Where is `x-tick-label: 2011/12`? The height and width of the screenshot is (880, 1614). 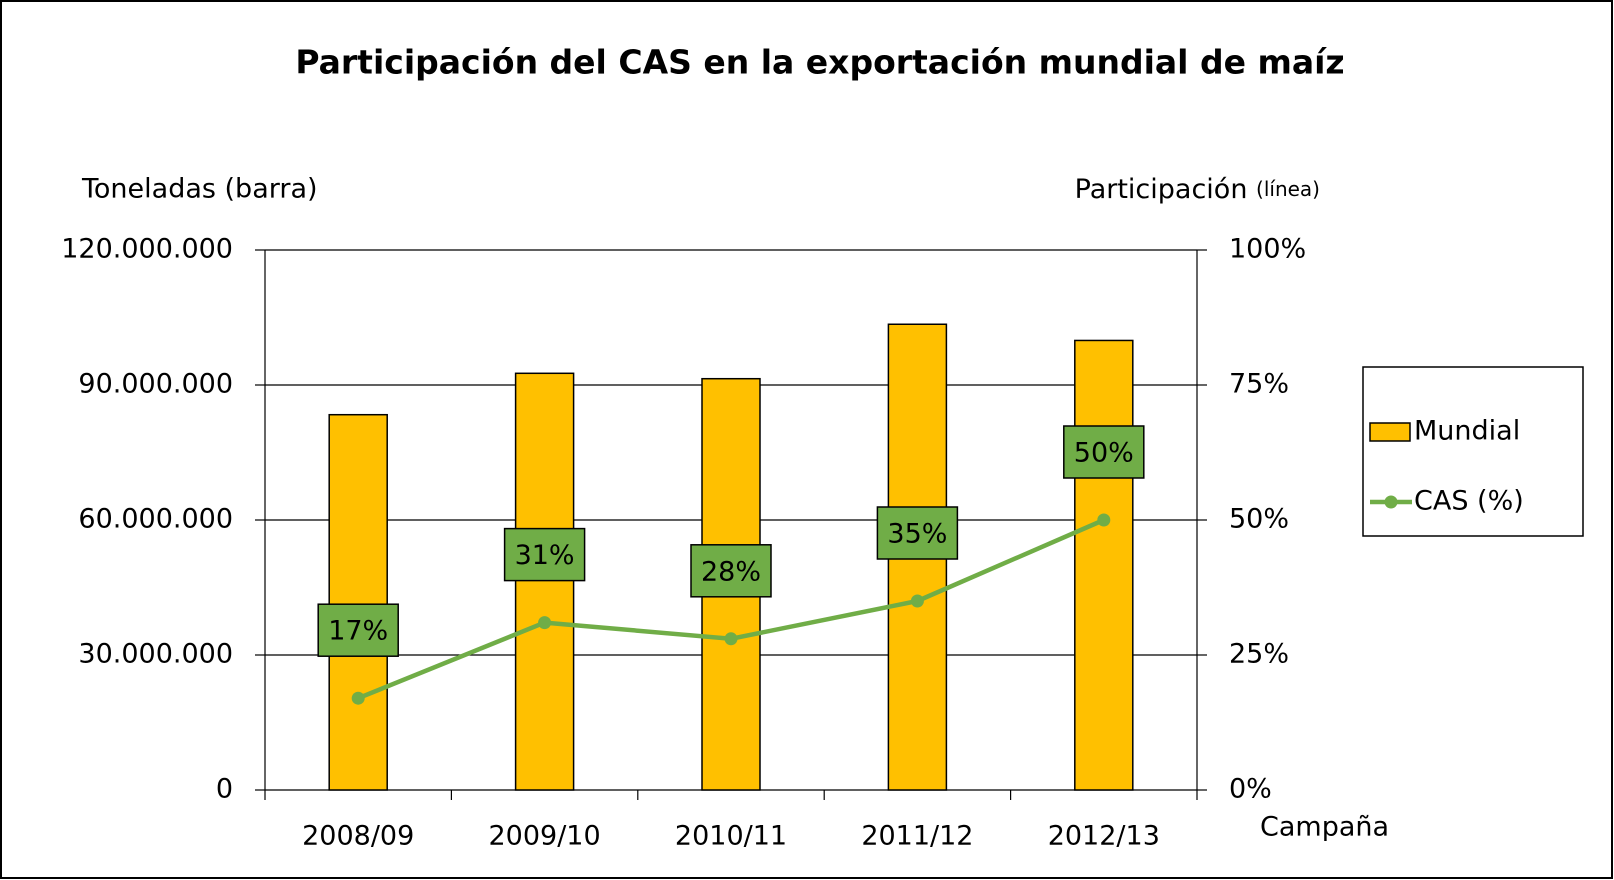 x-tick-label: 2011/12 is located at coordinates (917, 836).